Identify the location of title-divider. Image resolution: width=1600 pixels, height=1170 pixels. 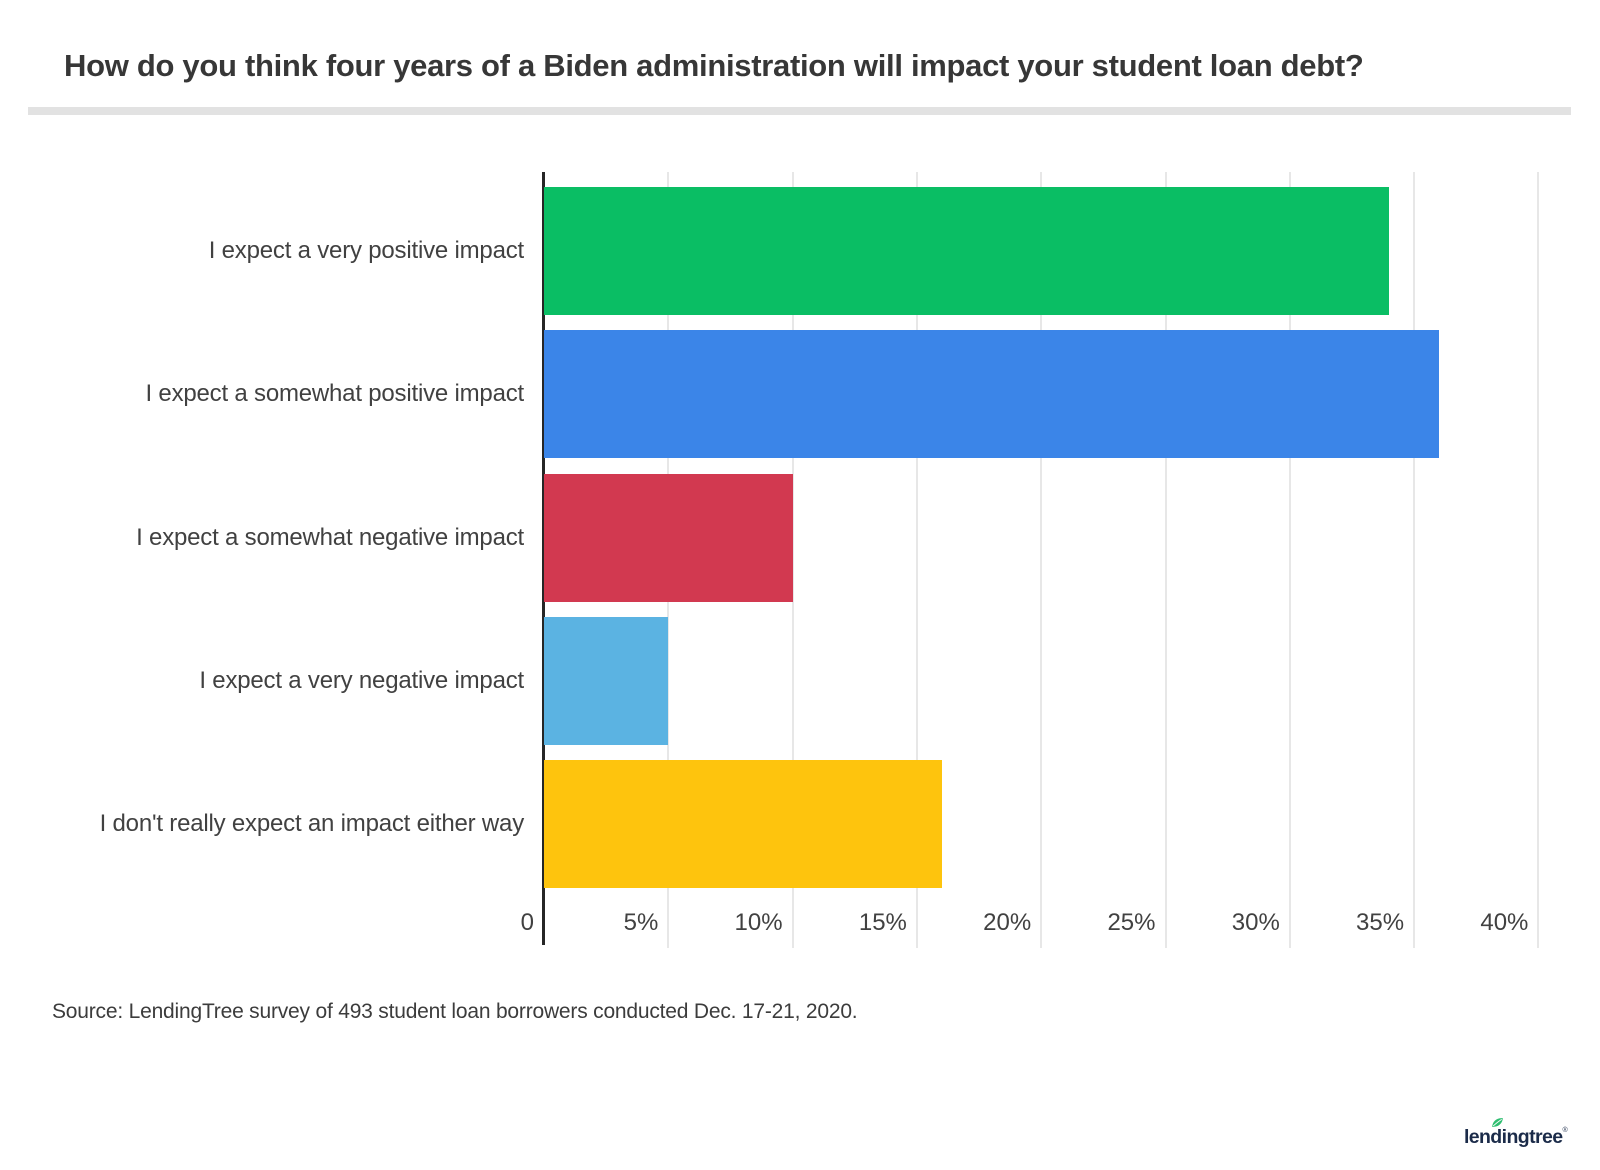
(799, 111).